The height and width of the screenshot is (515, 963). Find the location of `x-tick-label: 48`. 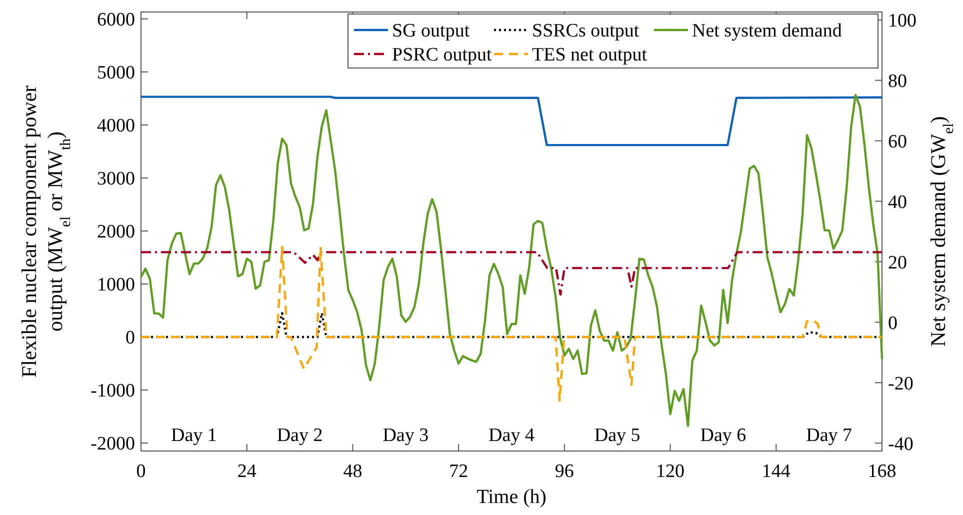

x-tick-label: 48 is located at coordinates (352, 471).